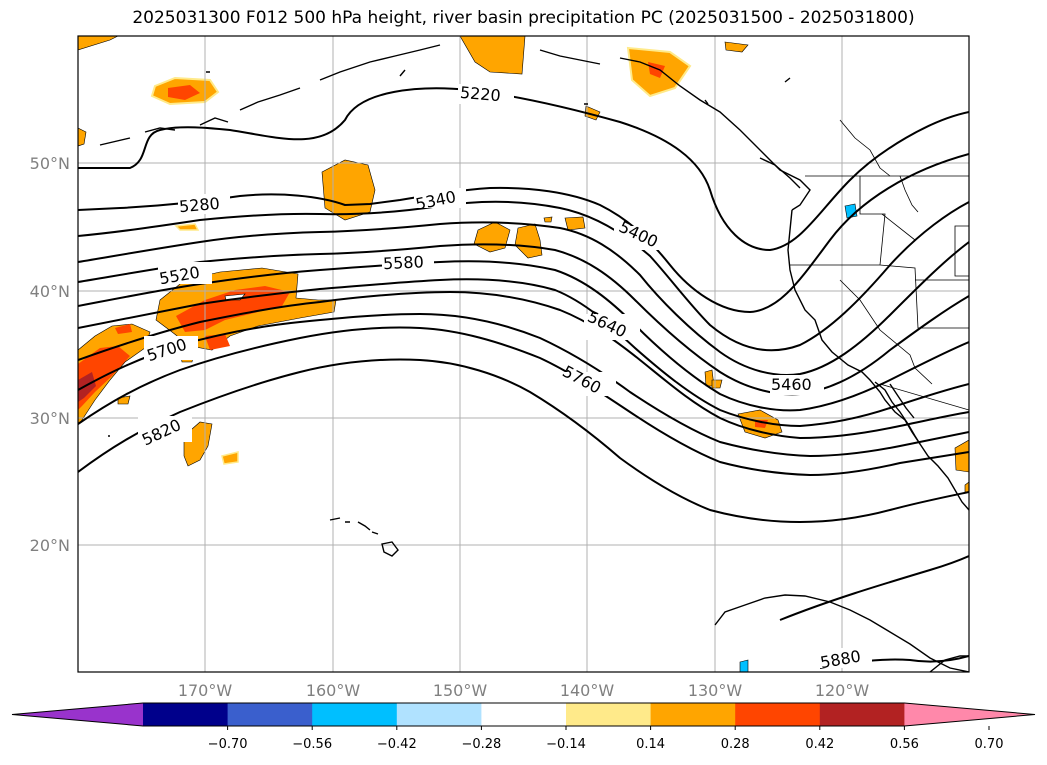 This screenshot has width=1047, height=765. I want to click on colorbar-tick-label: −0.42, so click(397, 744).